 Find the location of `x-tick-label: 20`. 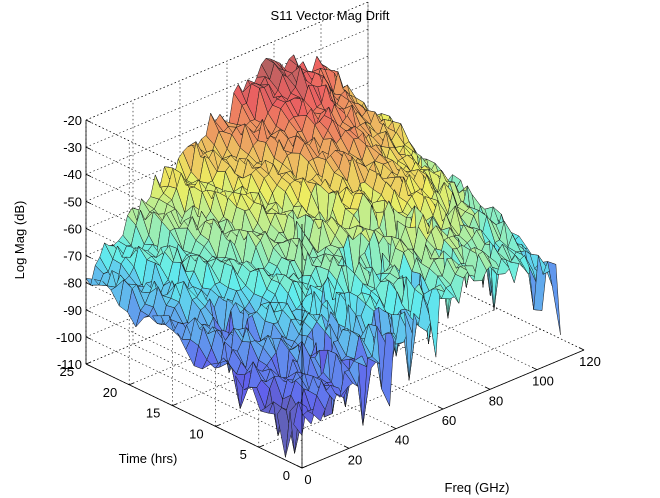

x-tick-label: 20 is located at coordinates (355, 459).